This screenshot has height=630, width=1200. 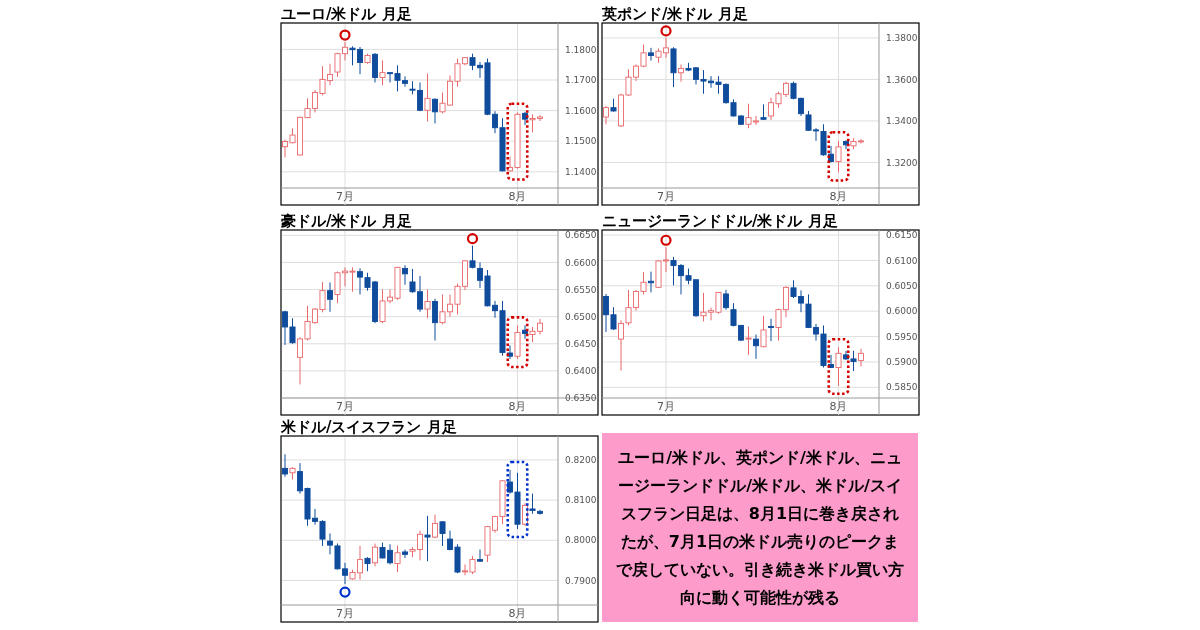 I want to click on chart-title: ユーロ/米ドル 月足, so click(x=346, y=14).